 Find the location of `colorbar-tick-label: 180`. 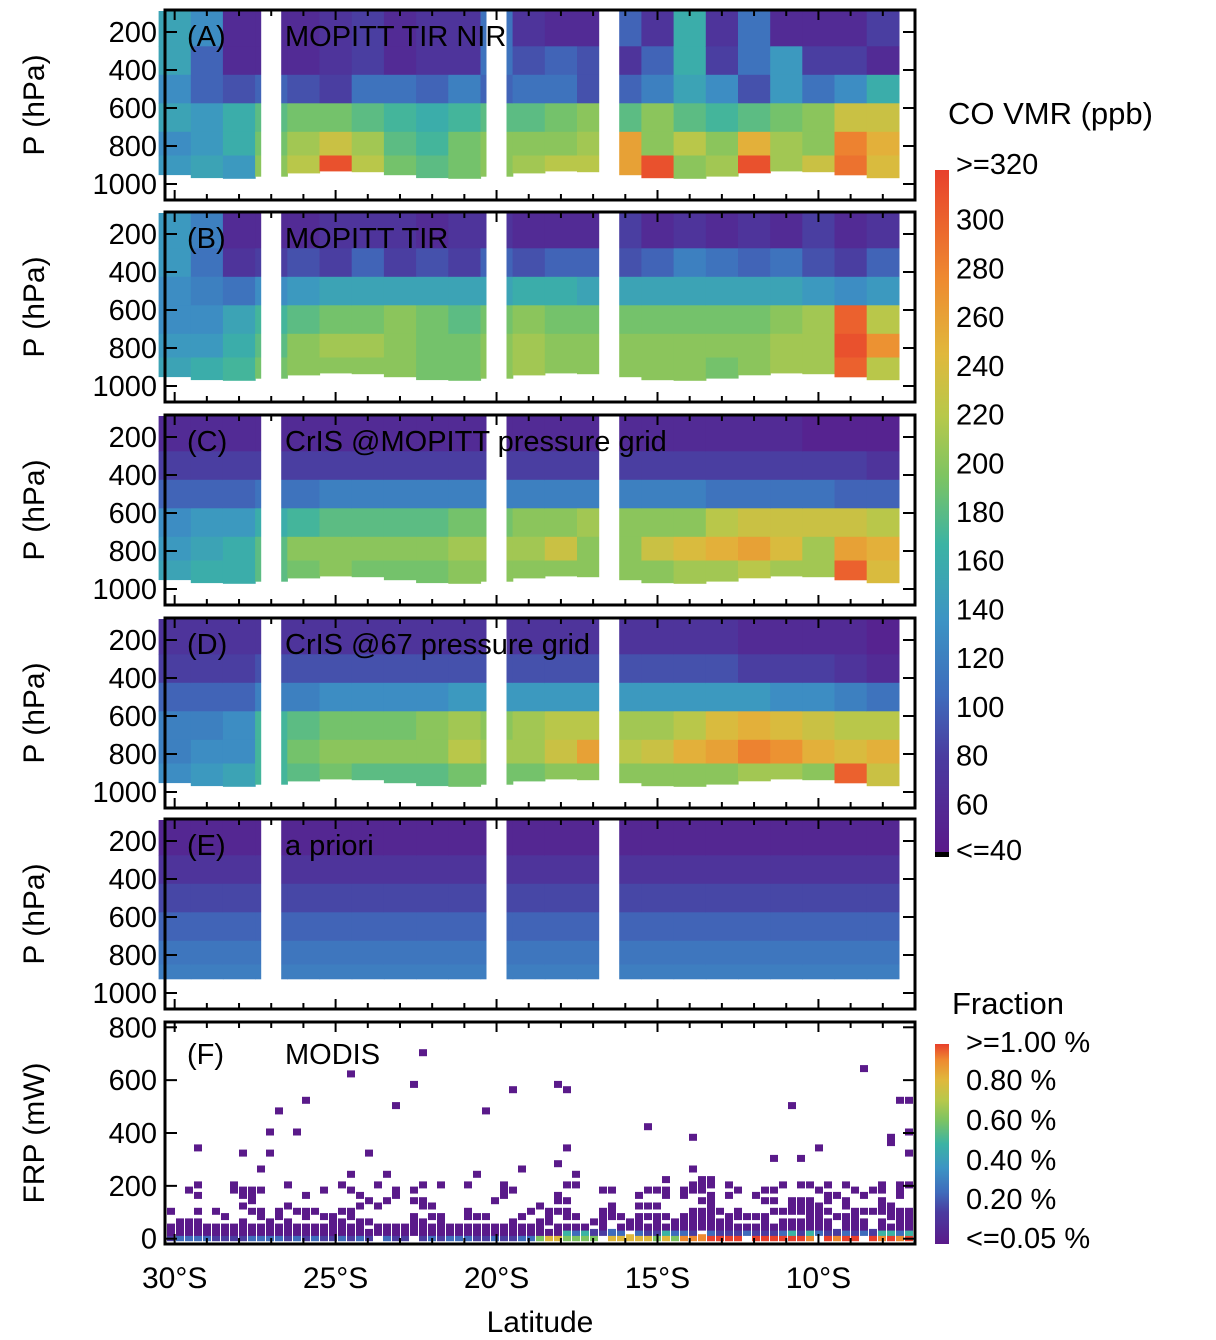

colorbar-tick-label: 180 is located at coordinates (980, 513).